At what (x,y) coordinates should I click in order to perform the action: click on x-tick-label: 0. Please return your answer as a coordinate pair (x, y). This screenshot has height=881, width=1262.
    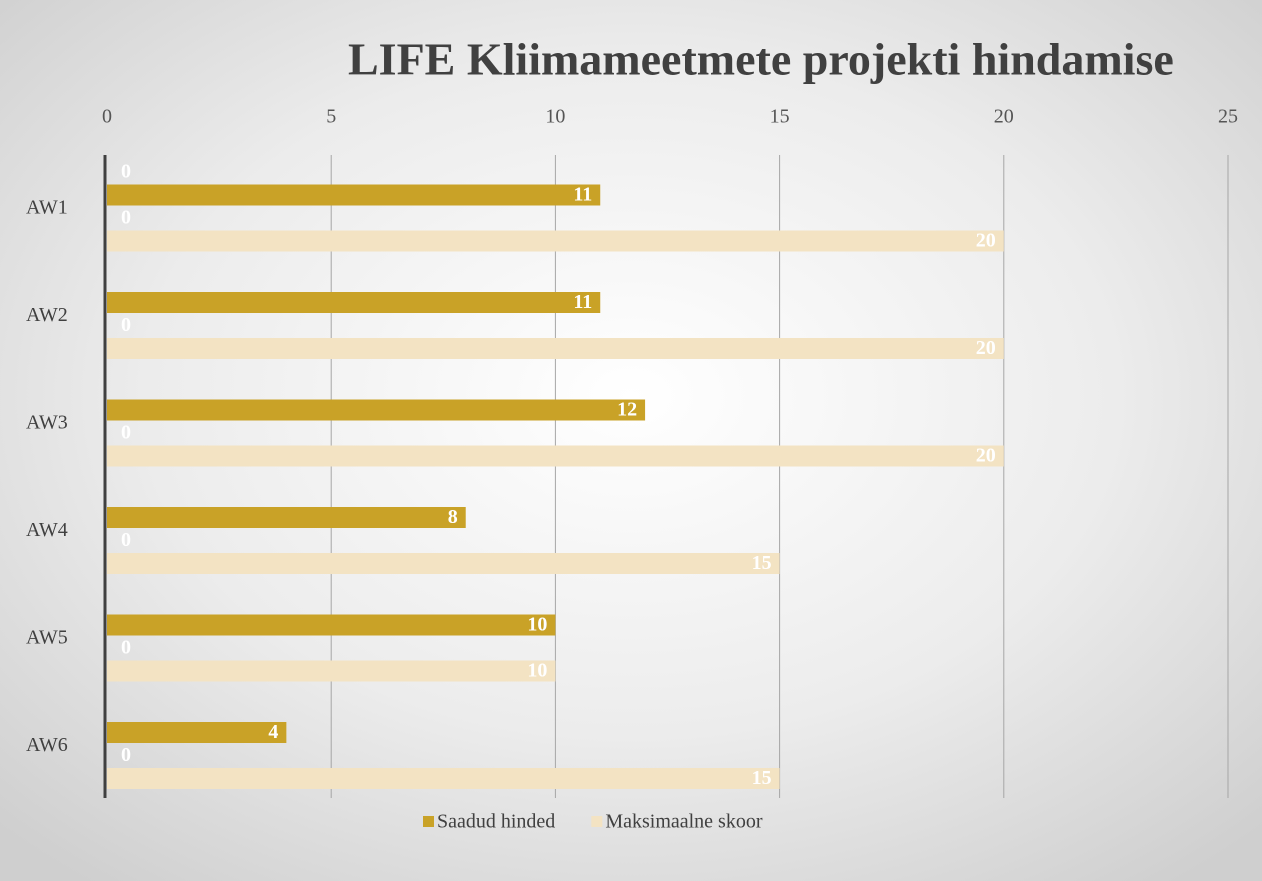
    Looking at the image, I should click on (107, 117).